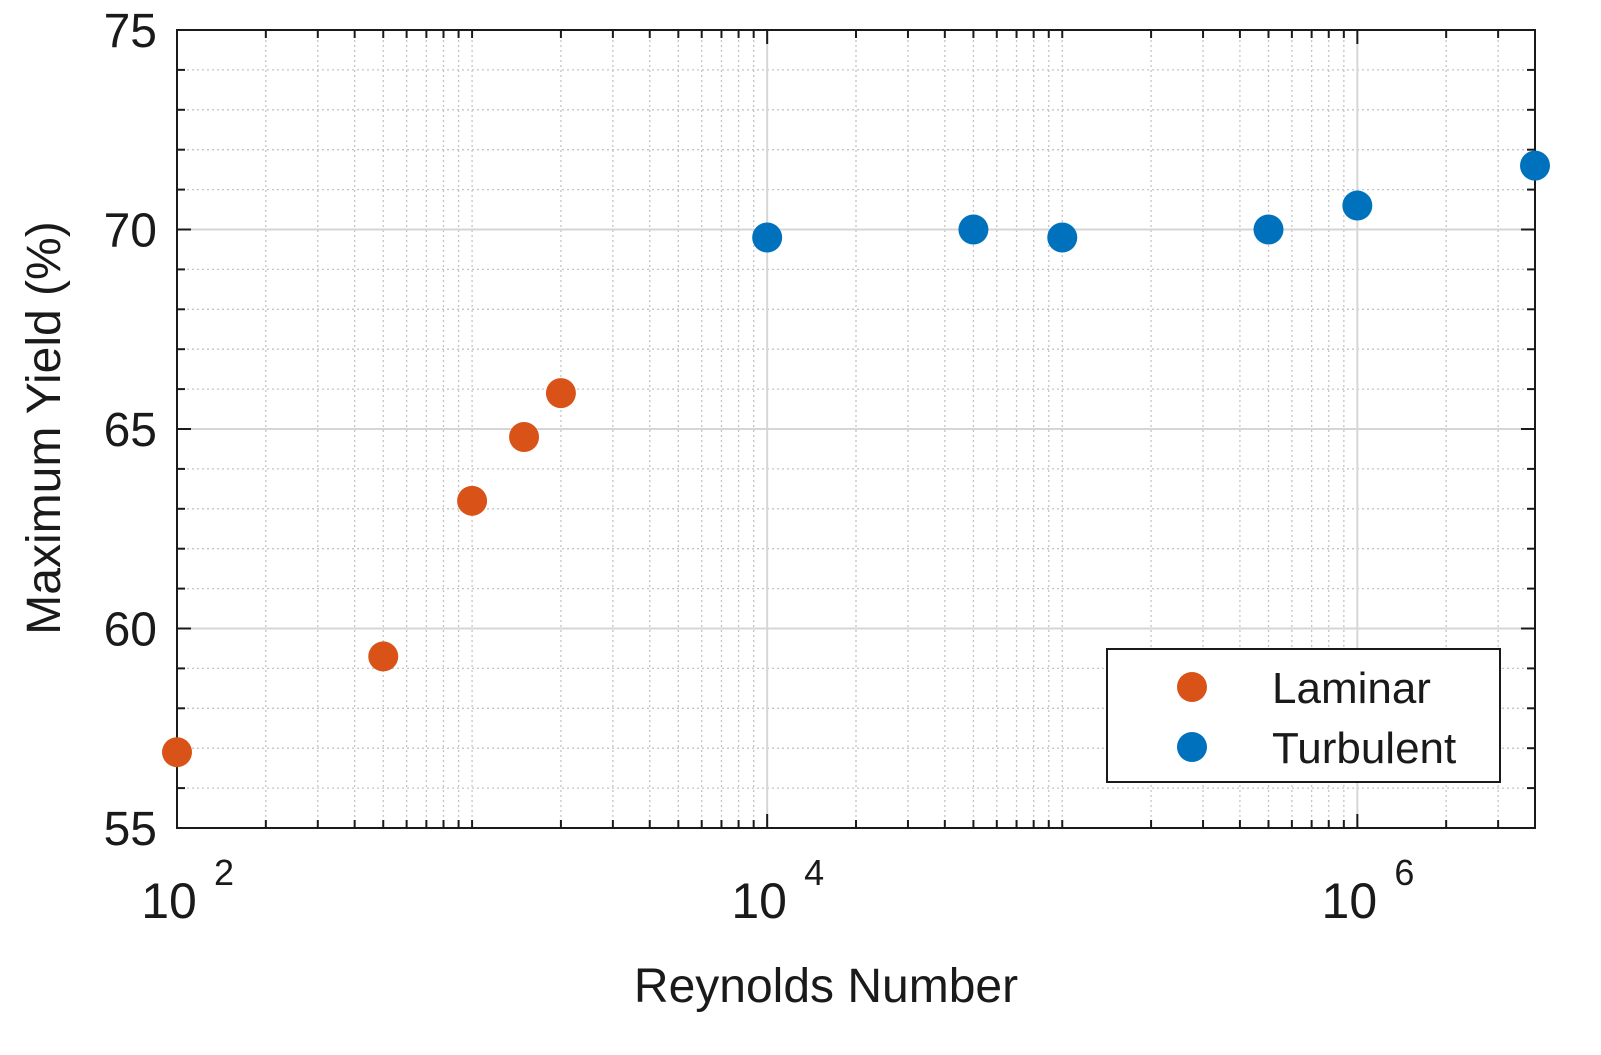 The image size is (1601, 1055). I want to click on legend-label-turbulent: Turbulent, so click(1364, 748).